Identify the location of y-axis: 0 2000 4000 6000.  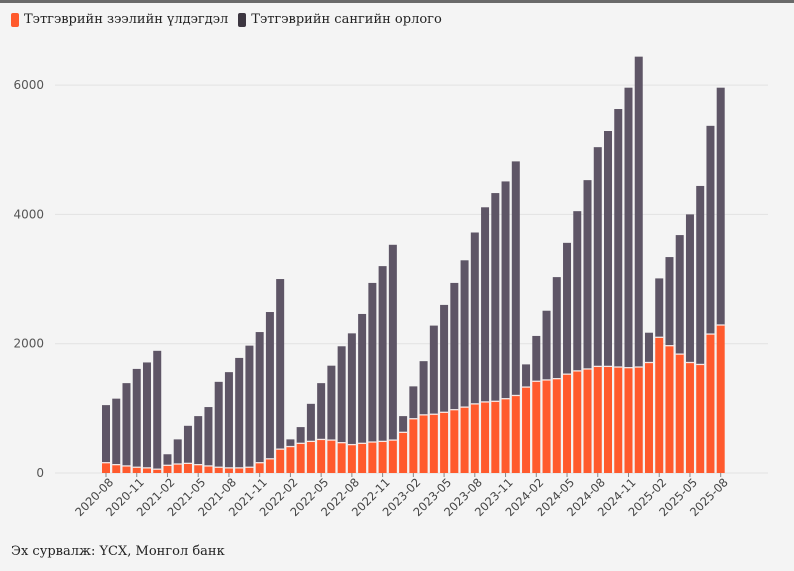
(28, 279).